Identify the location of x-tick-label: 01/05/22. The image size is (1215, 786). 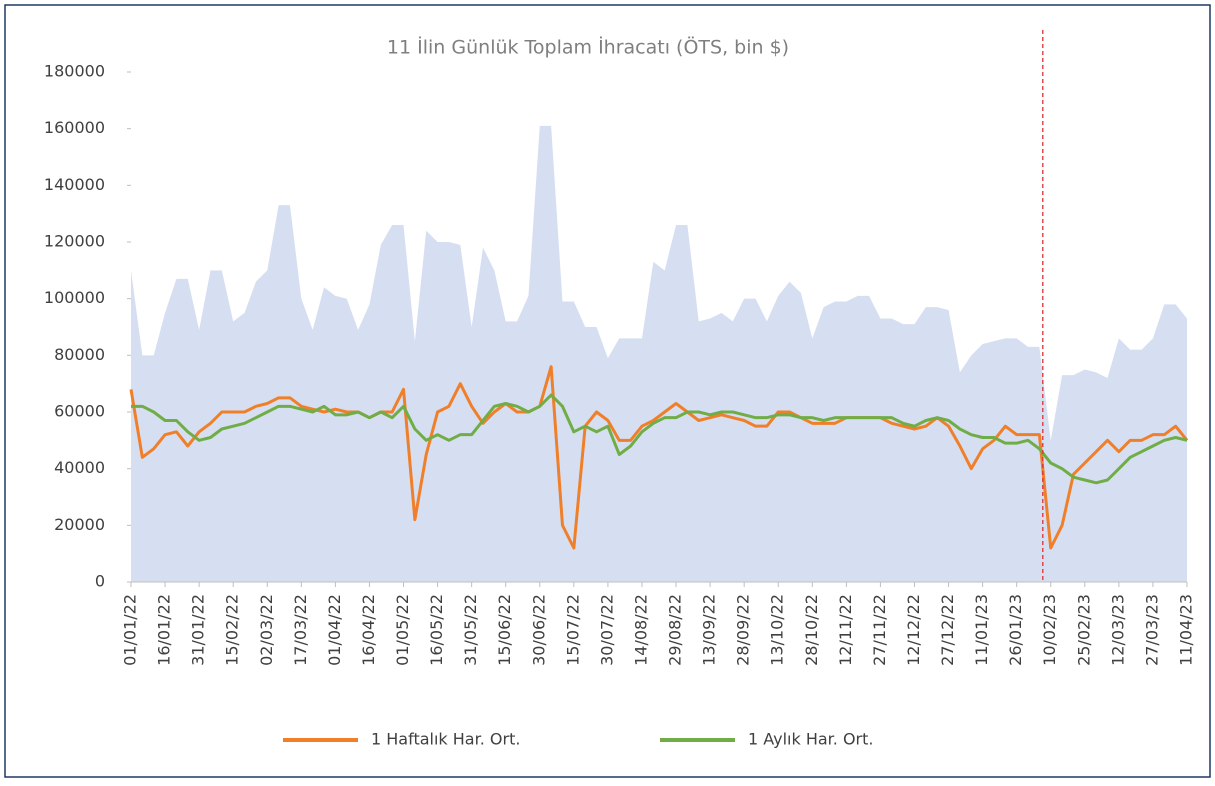
(402, 630).